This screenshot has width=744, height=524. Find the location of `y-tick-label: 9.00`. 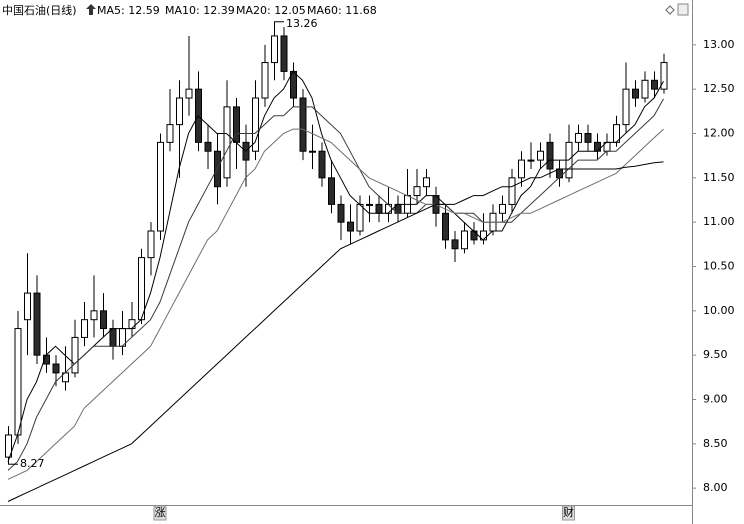

y-tick-label: 9.00 is located at coordinates (715, 398).